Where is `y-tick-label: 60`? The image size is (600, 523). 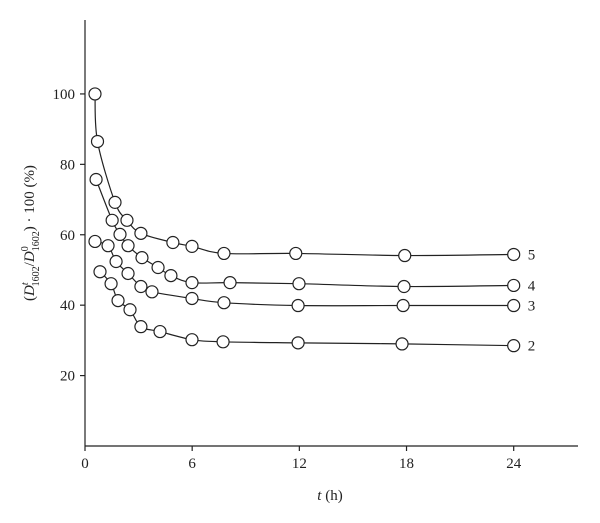 y-tick-label: 60 is located at coordinates (67, 236).